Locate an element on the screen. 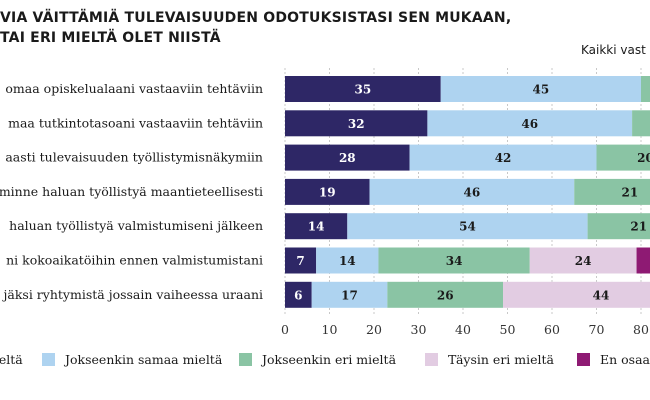  data-label: 42 is located at coordinates (503, 158).